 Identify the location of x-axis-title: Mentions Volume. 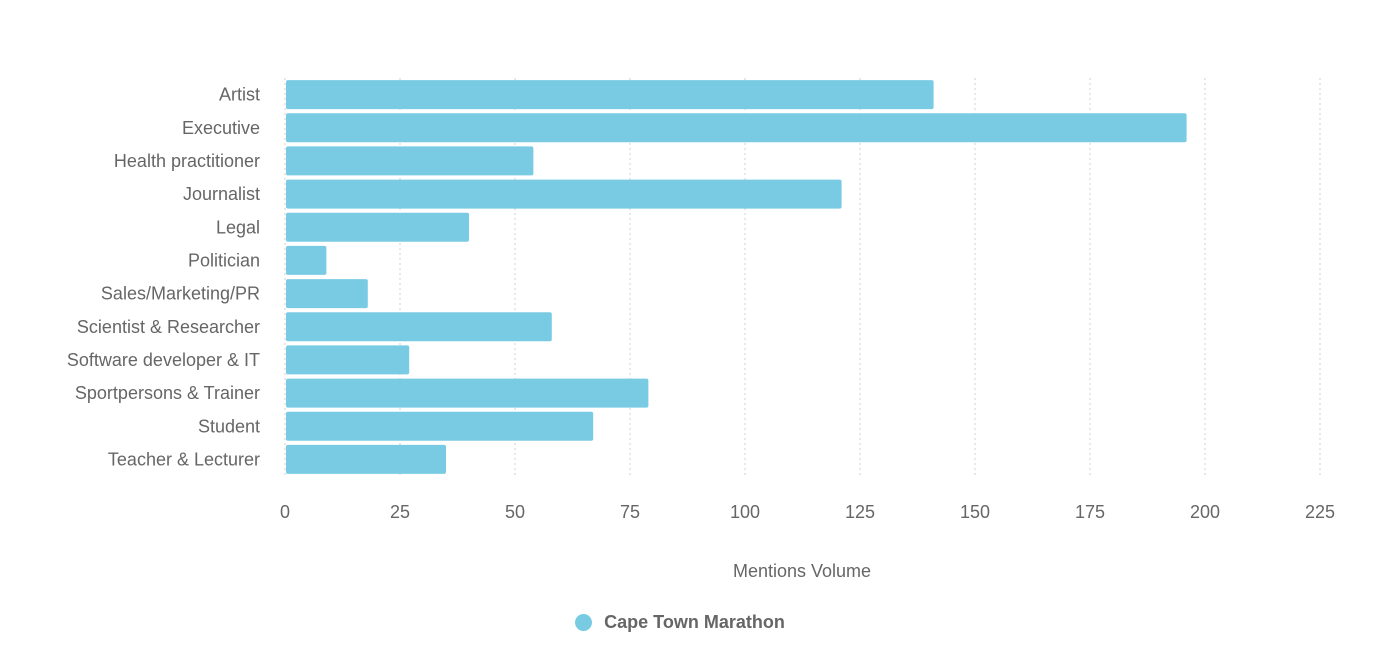
(802, 571).